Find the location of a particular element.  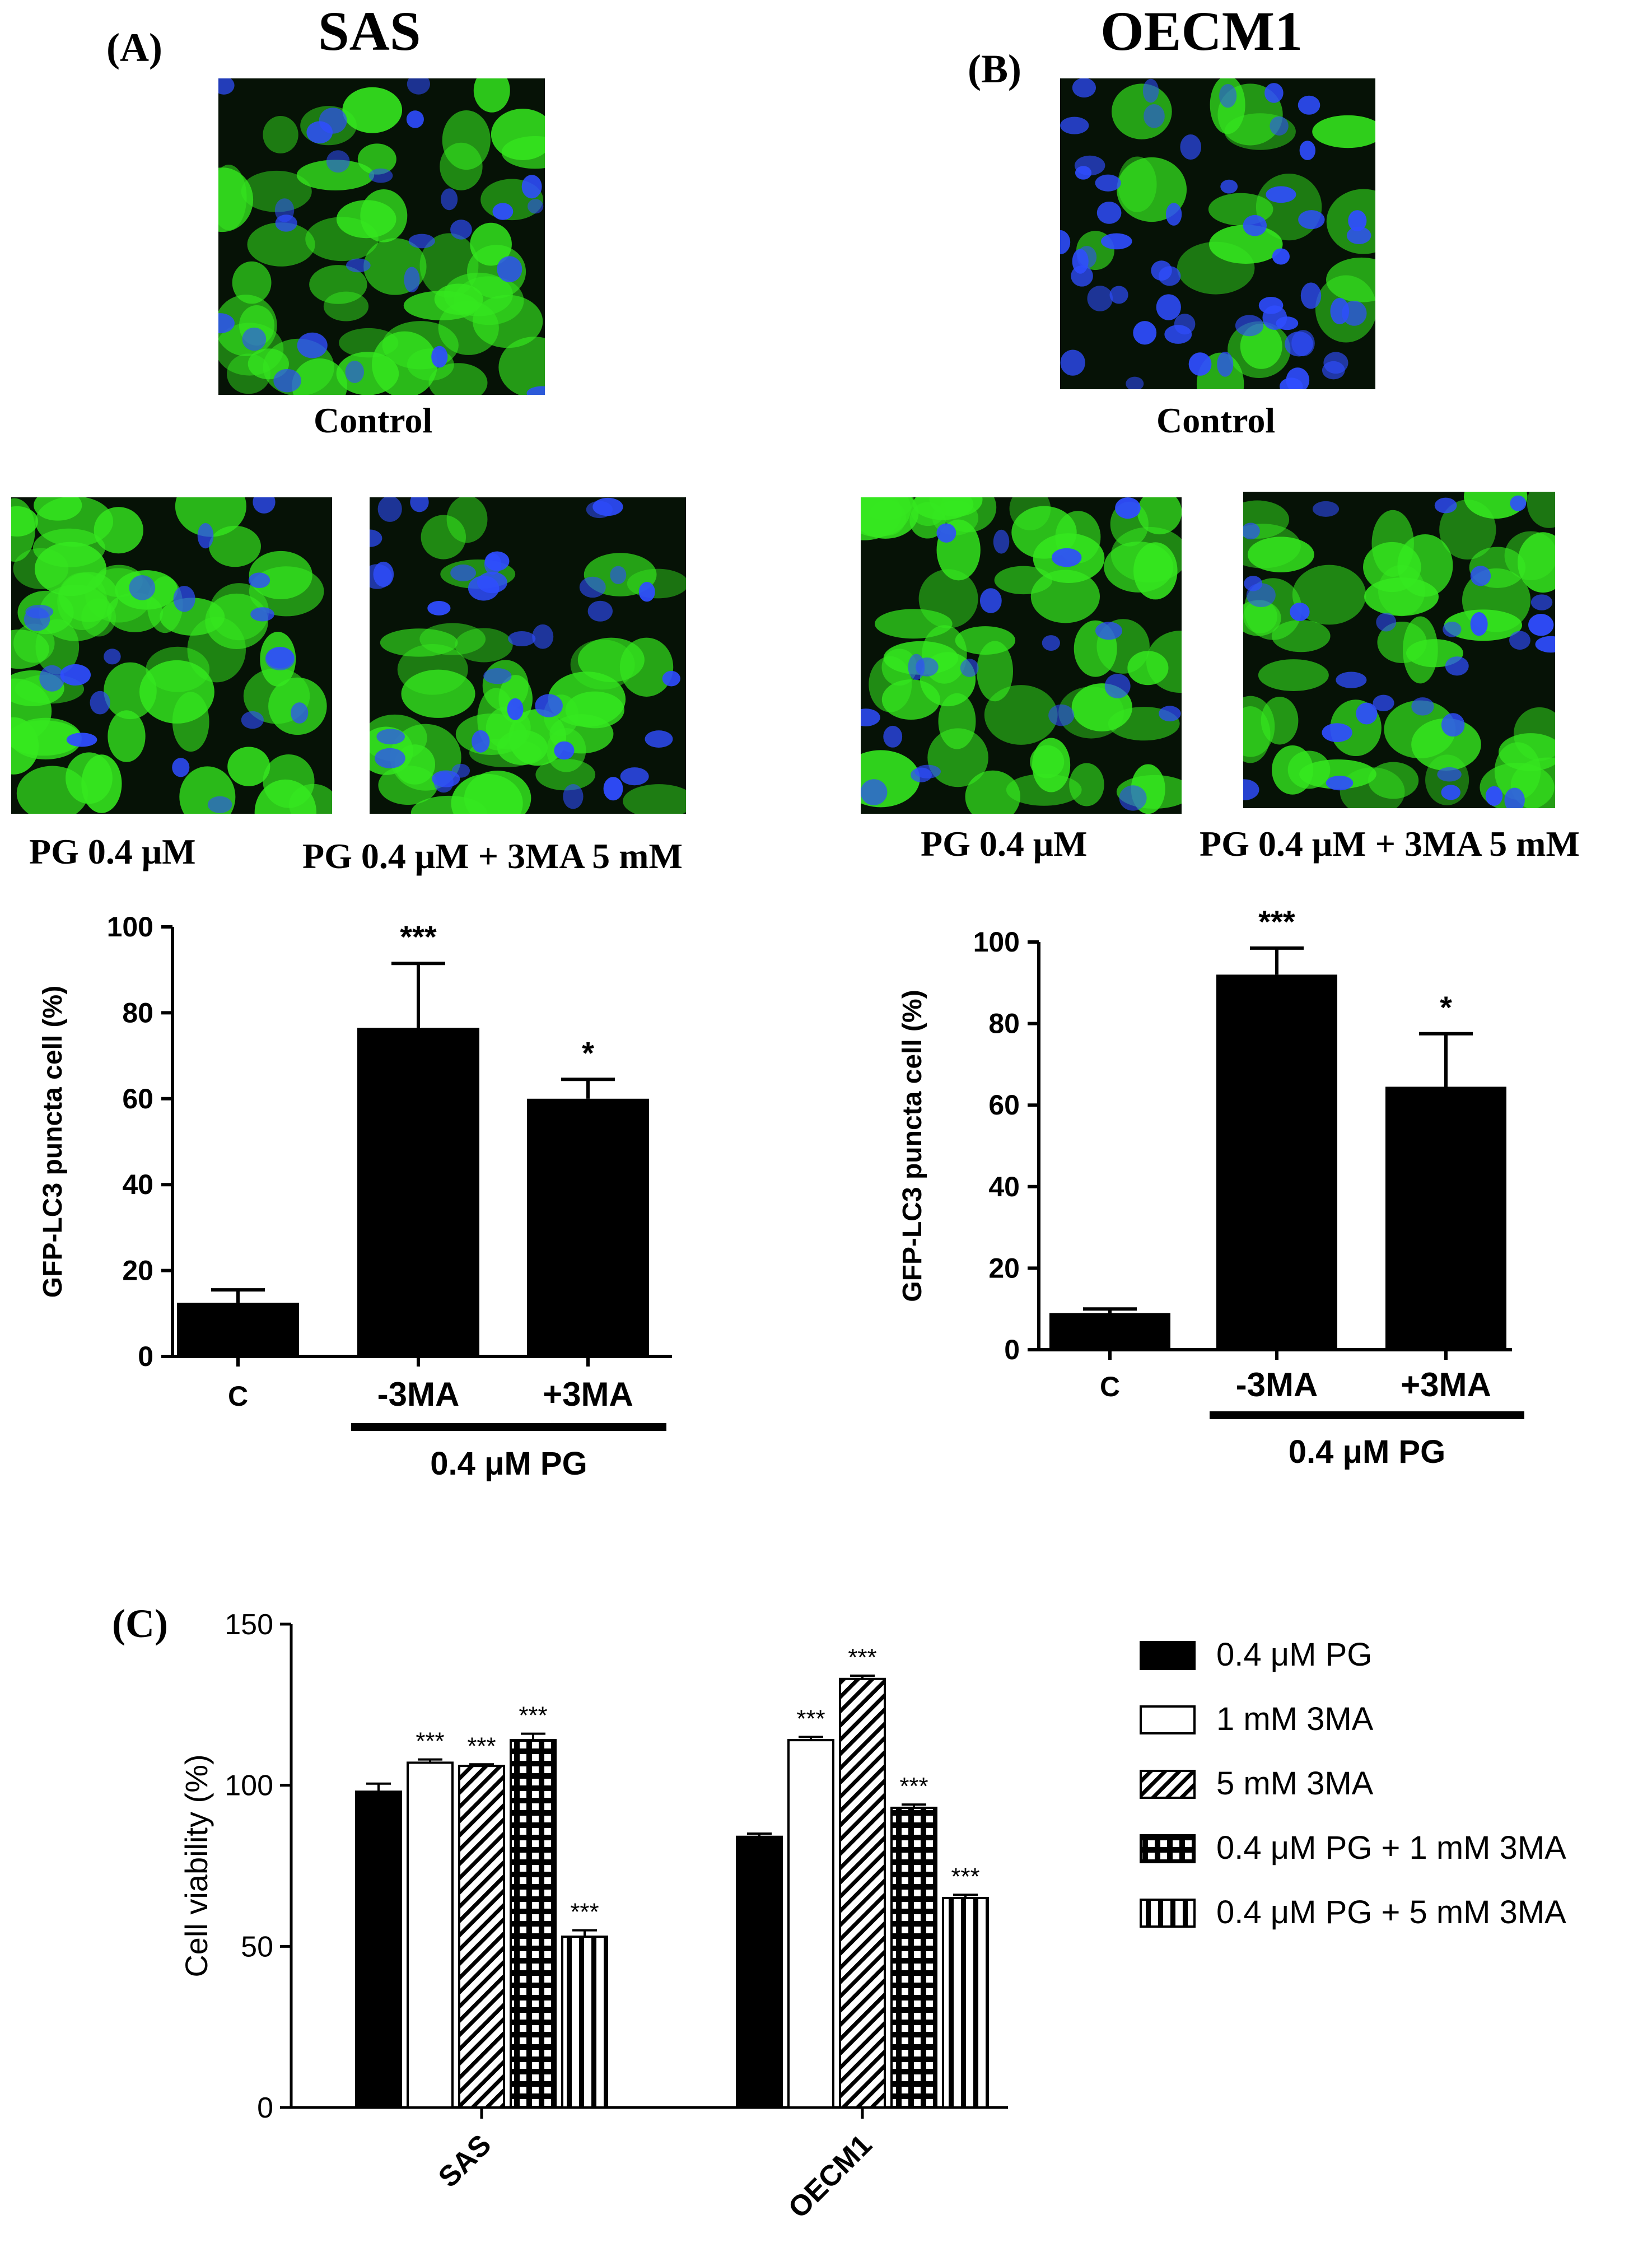

micrograph-a-pg is located at coordinates (172, 655).